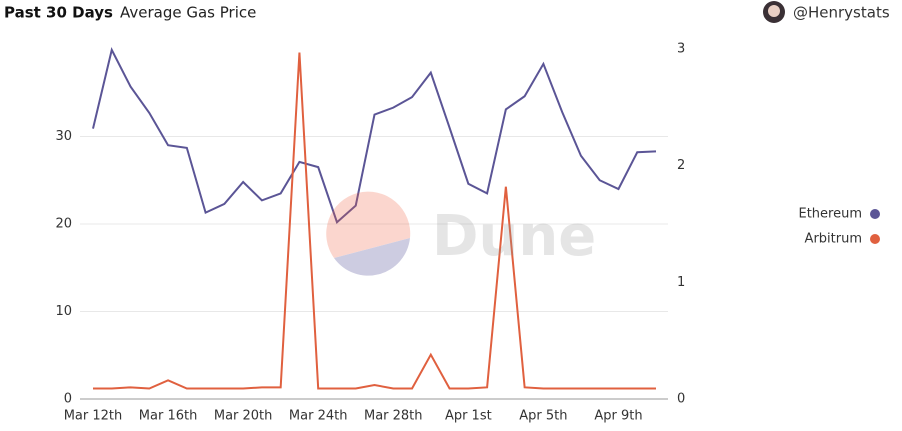  I want to click on y-tick-label: 20, so click(63, 224).